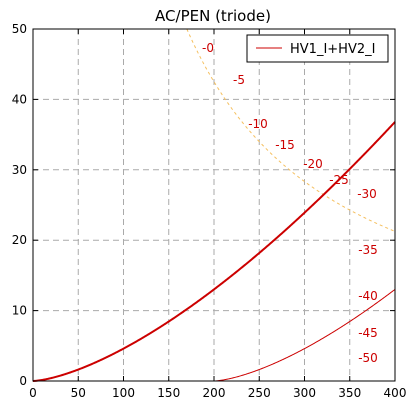 The width and height of the screenshot is (411, 406). I want to click on x-tick-label: 250, so click(259, 393).